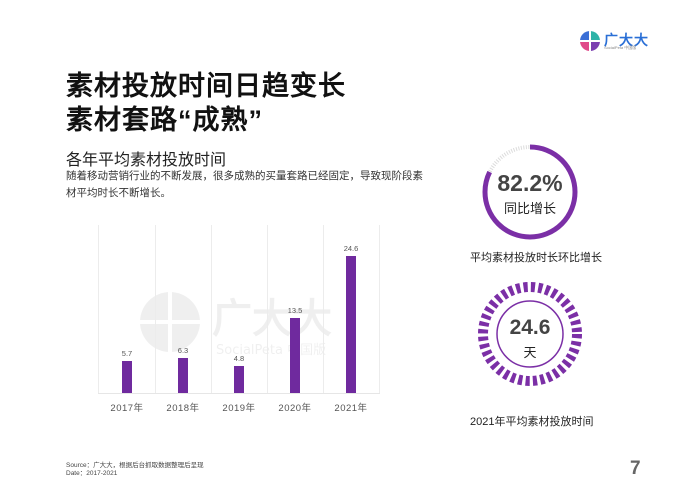 Image resolution: width=700 pixels, height=495 pixels. What do you see at coordinates (536, 258) in the screenshot?
I see `growth-caption: 平均素材投放时长环比增长` at bounding box center [536, 258].